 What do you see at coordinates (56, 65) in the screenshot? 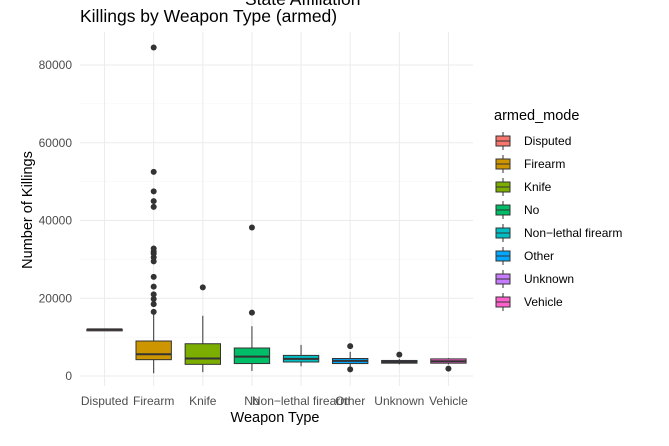
I see `y-tick-label: 80000` at bounding box center [56, 65].